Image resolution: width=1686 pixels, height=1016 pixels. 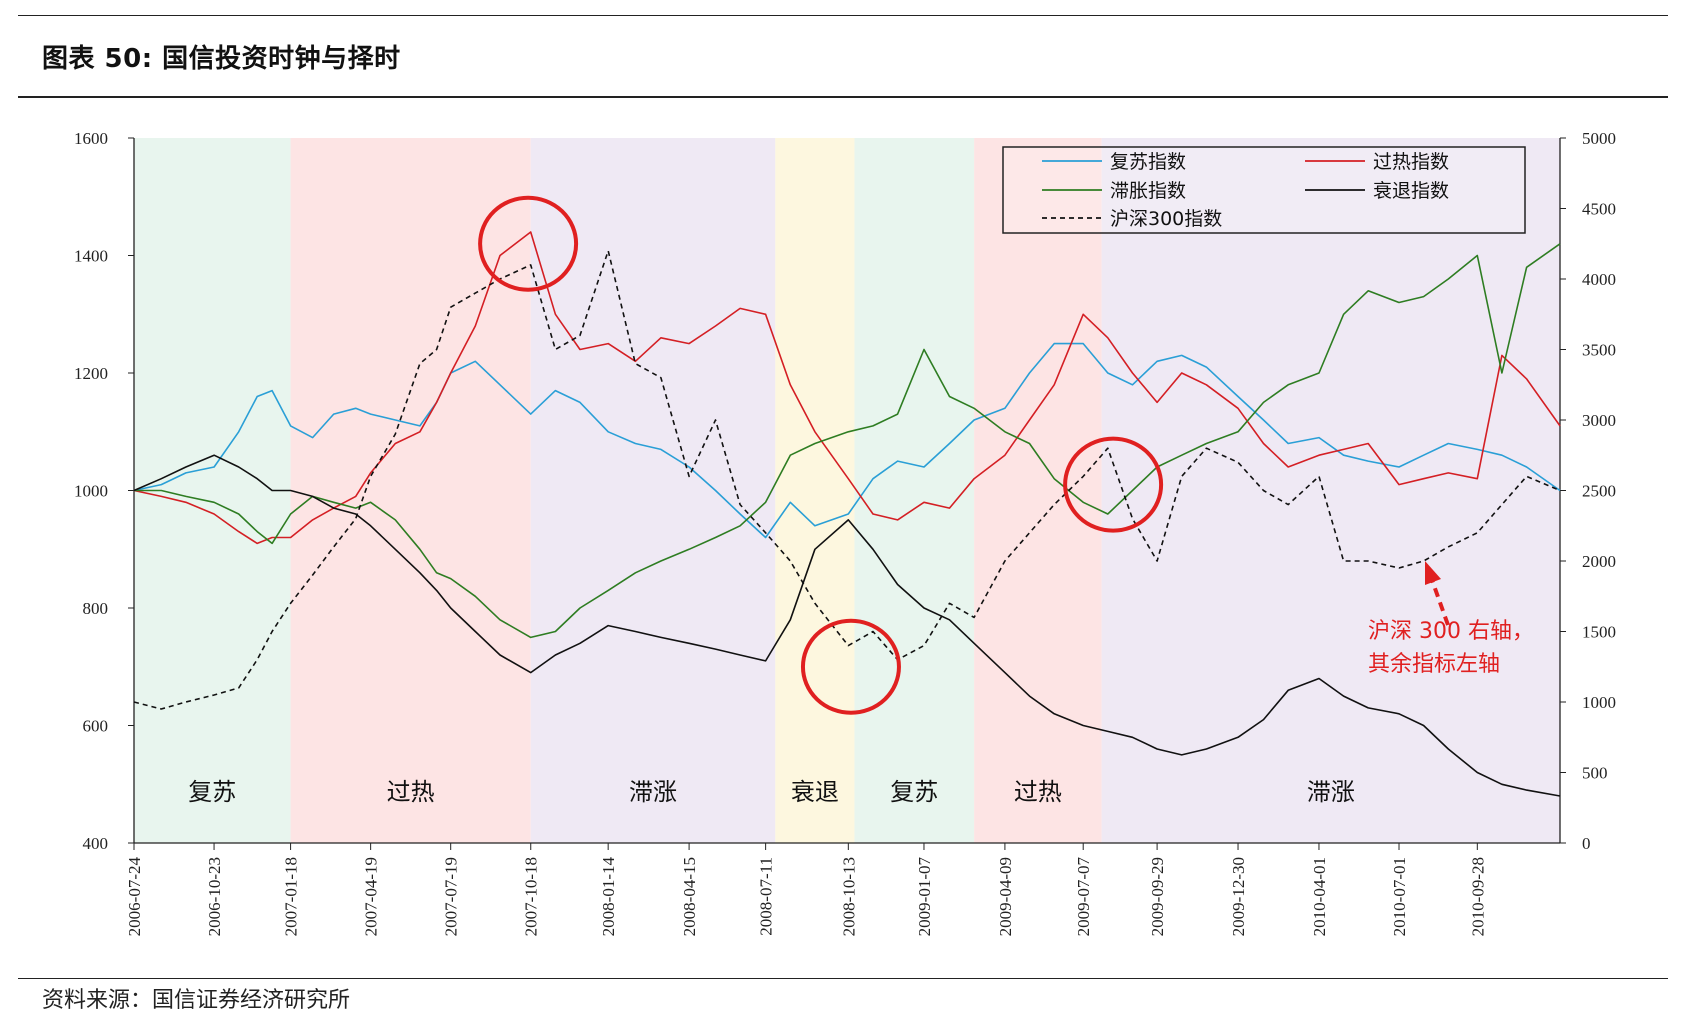 I want to click on bottom-rule, so click(x=843, y=978).